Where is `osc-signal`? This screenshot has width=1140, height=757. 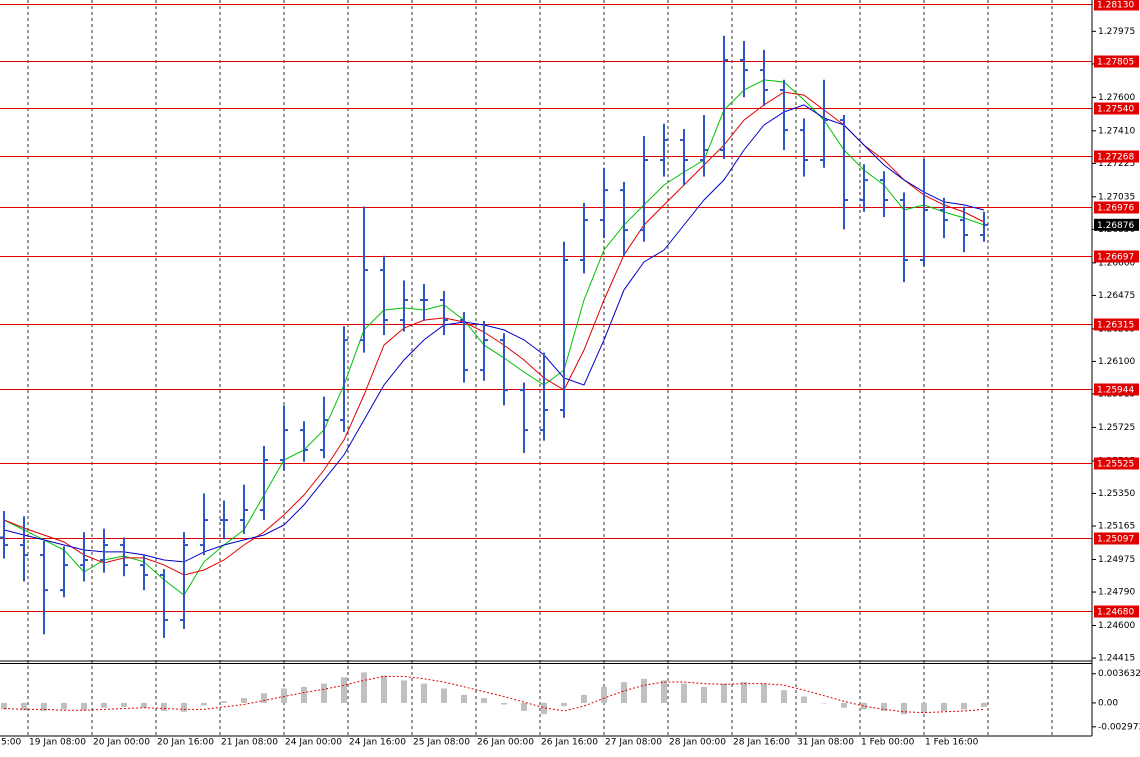
osc-signal is located at coordinates (494, 694).